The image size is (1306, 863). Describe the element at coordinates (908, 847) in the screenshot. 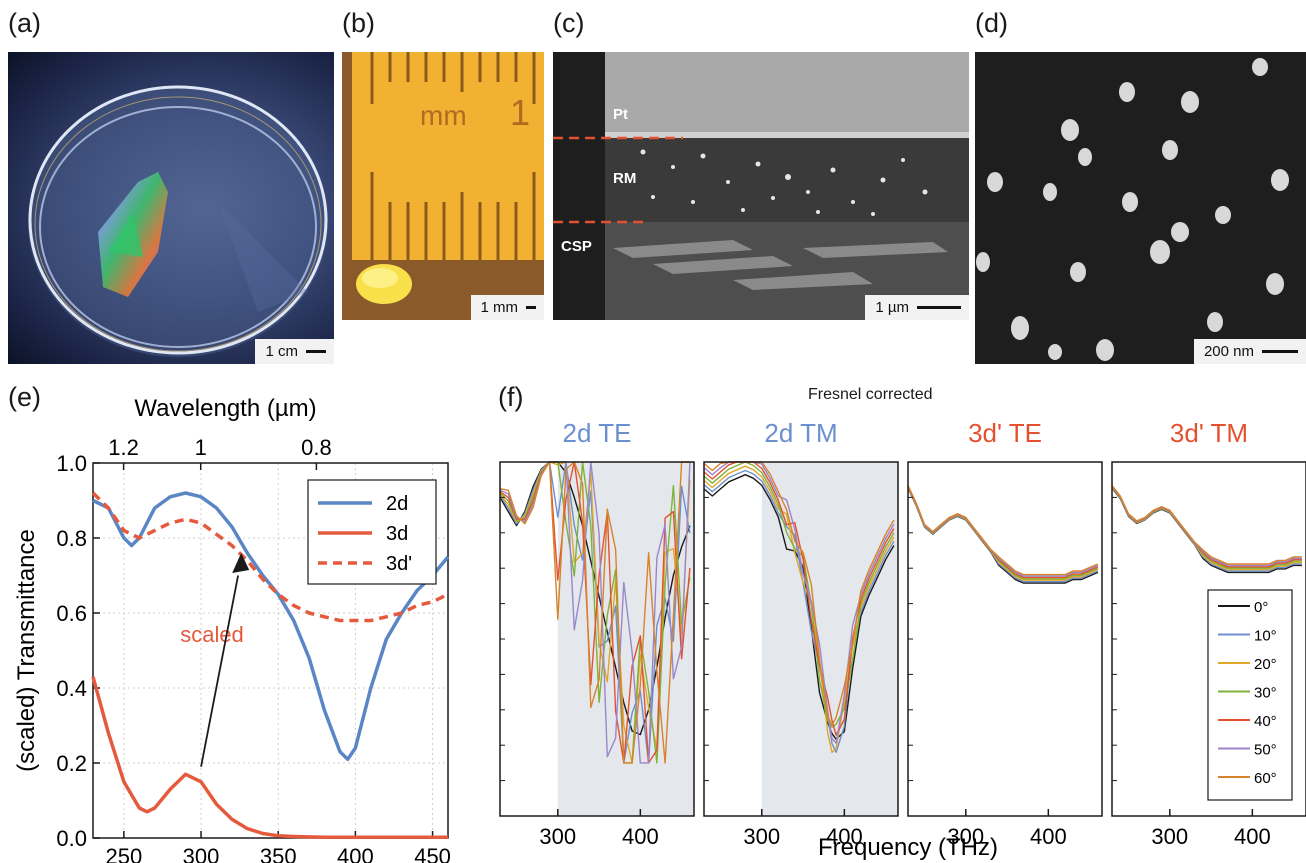

I see `x-axis-label: Frequency (THz)` at that location.